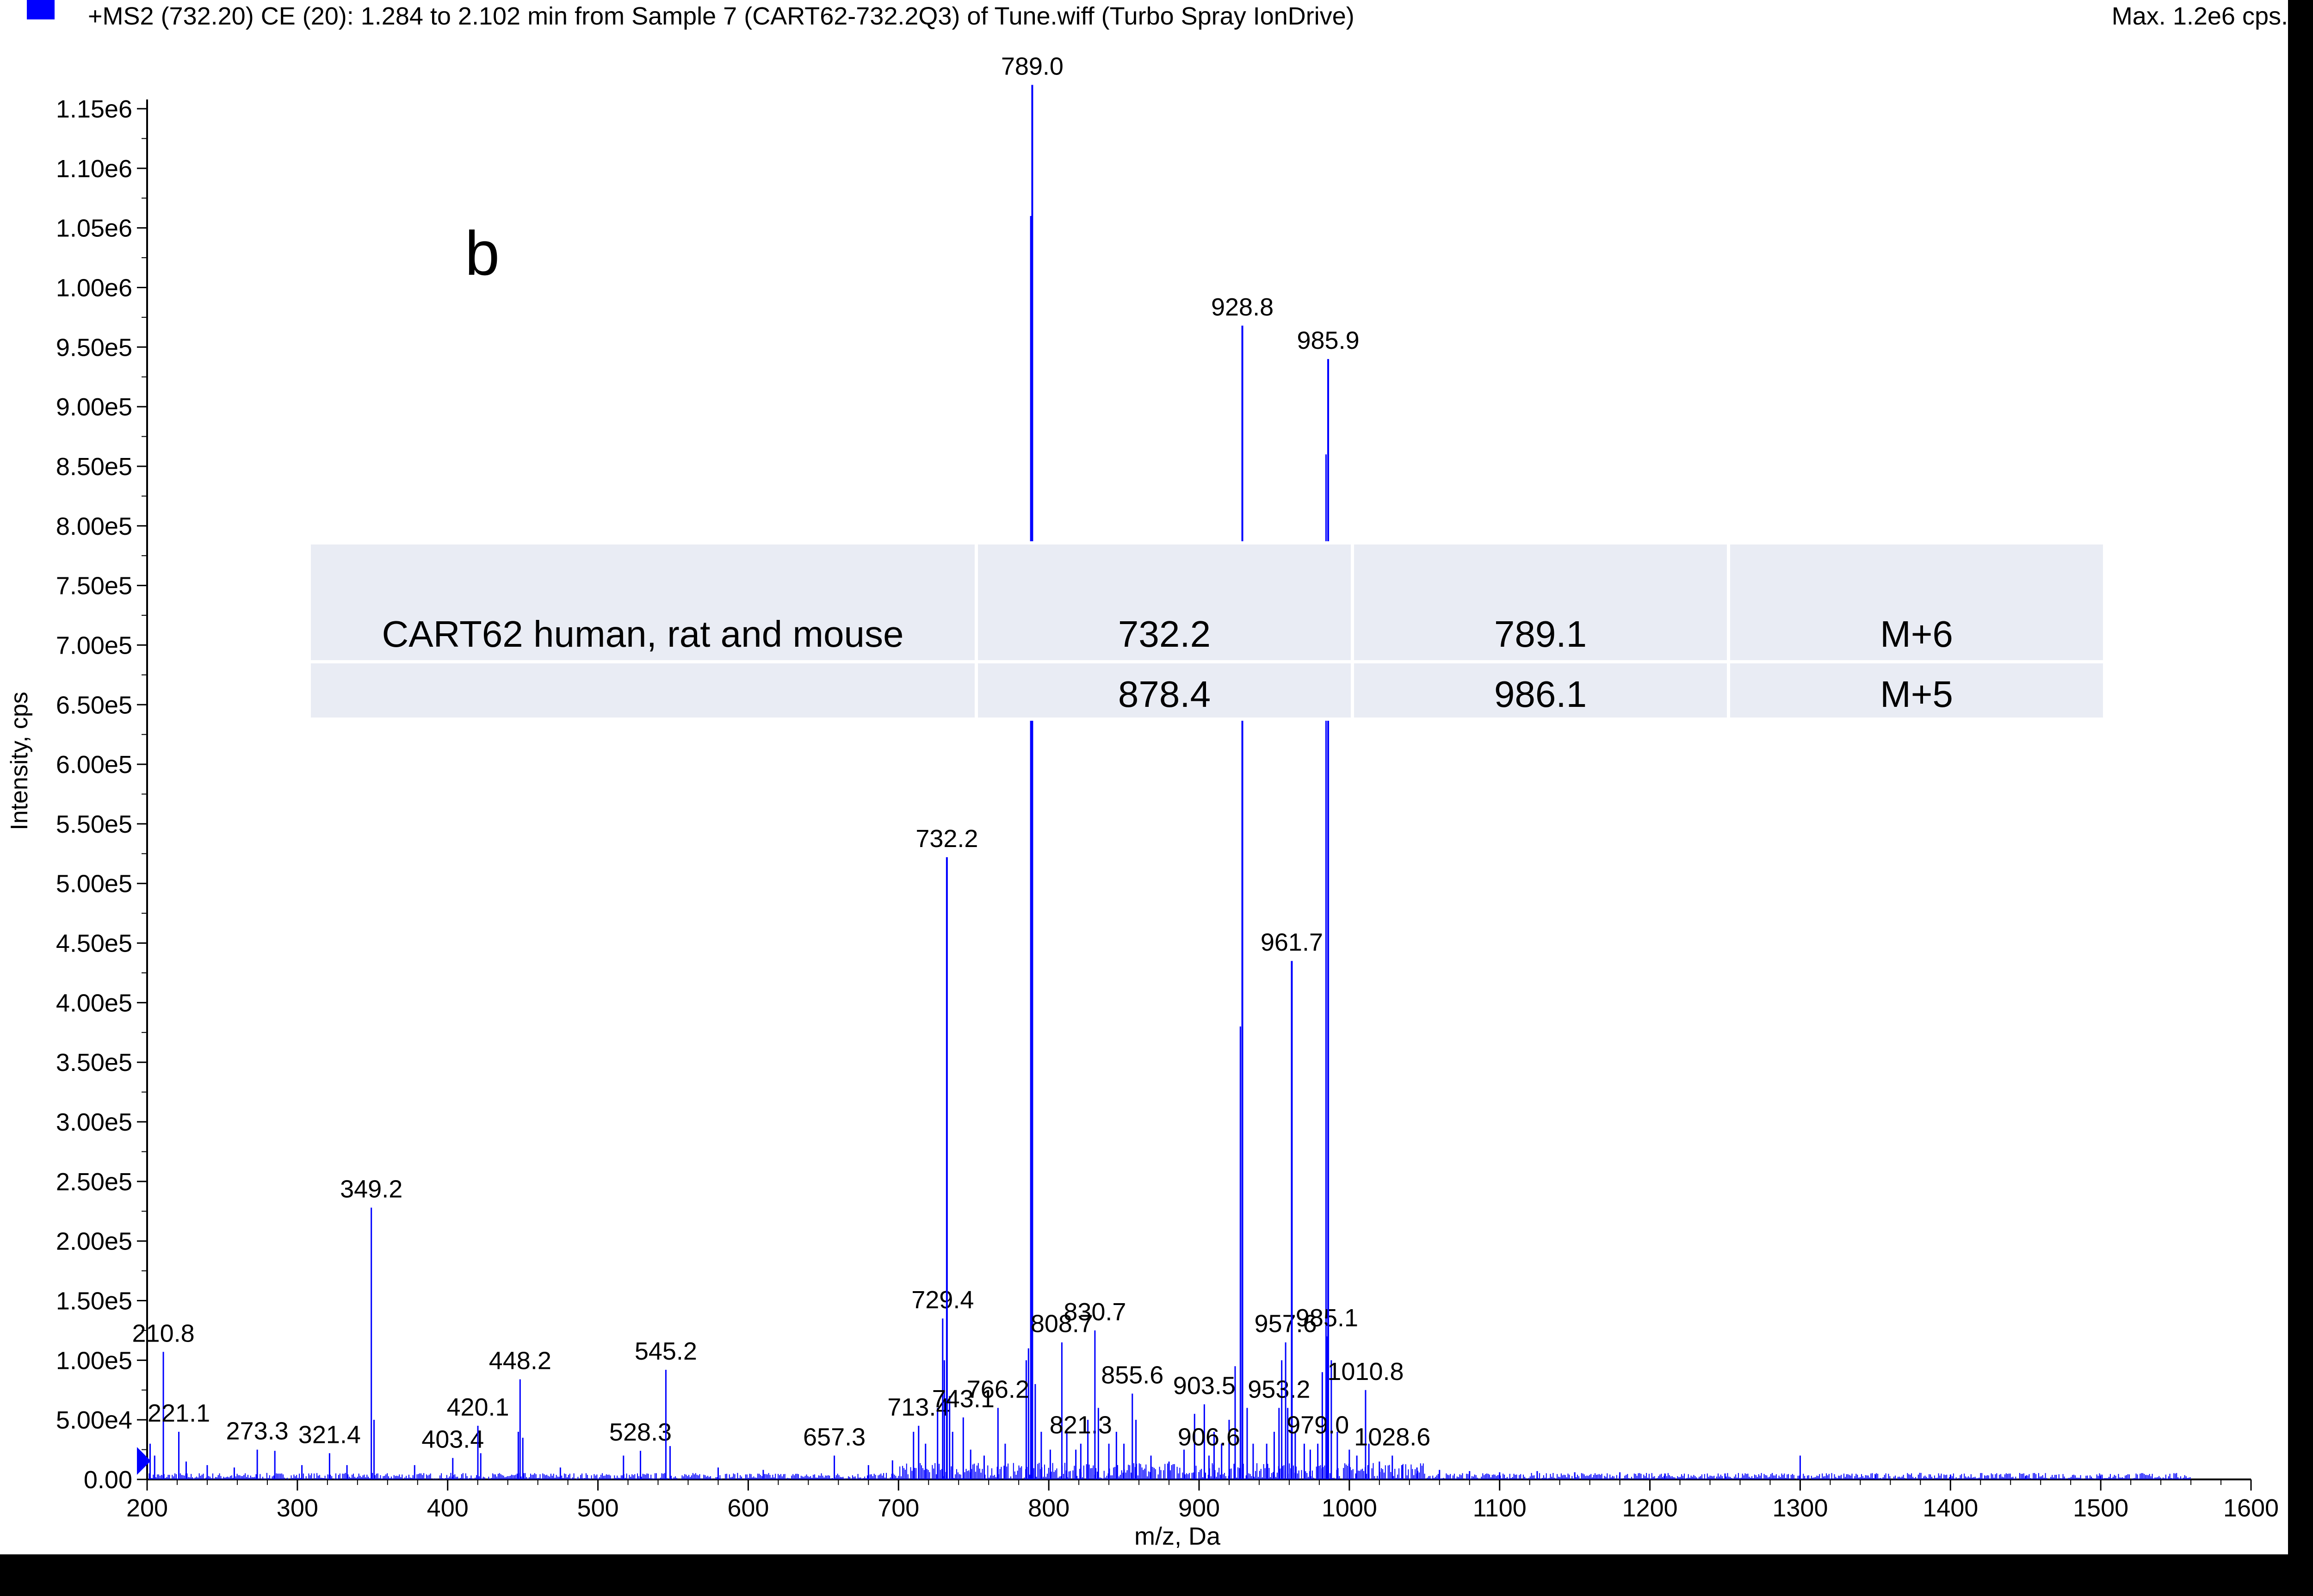 Image resolution: width=2313 pixels, height=1596 pixels. Describe the element at coordinates (452, 1440) in the screenshot. I see `peak-label: 403.4` at that location.